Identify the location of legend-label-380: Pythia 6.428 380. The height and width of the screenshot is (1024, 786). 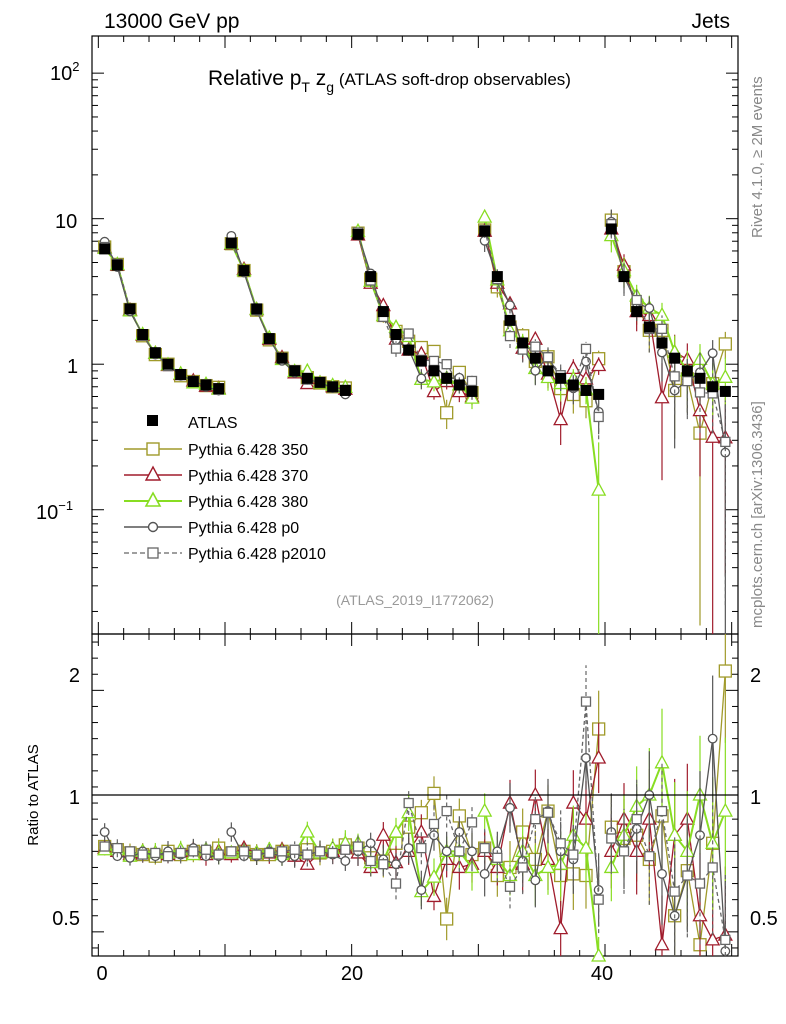
(248, 502).